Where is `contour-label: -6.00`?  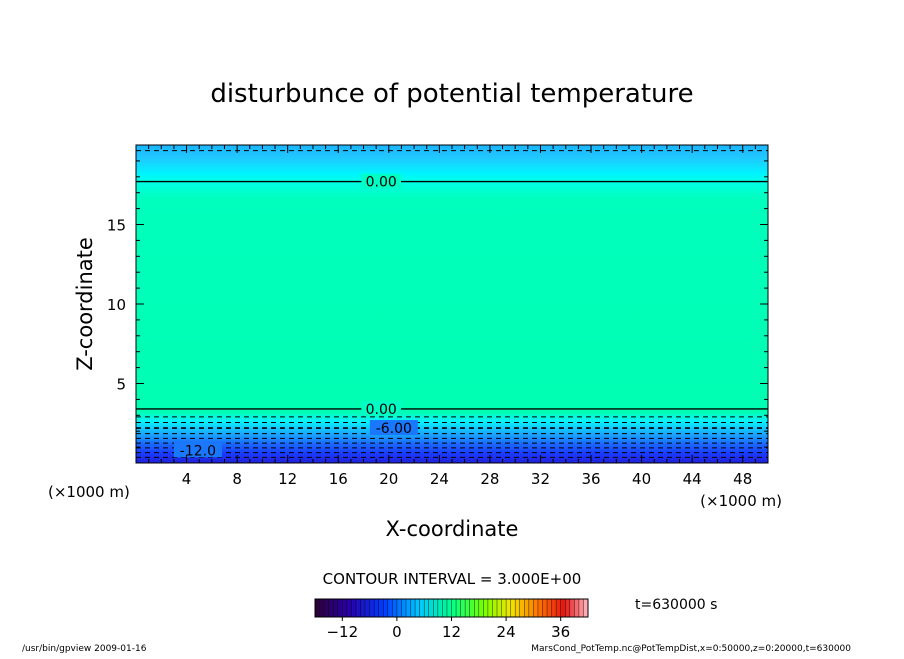
contour-label: -6.00 is located at coordinates (394, 429).